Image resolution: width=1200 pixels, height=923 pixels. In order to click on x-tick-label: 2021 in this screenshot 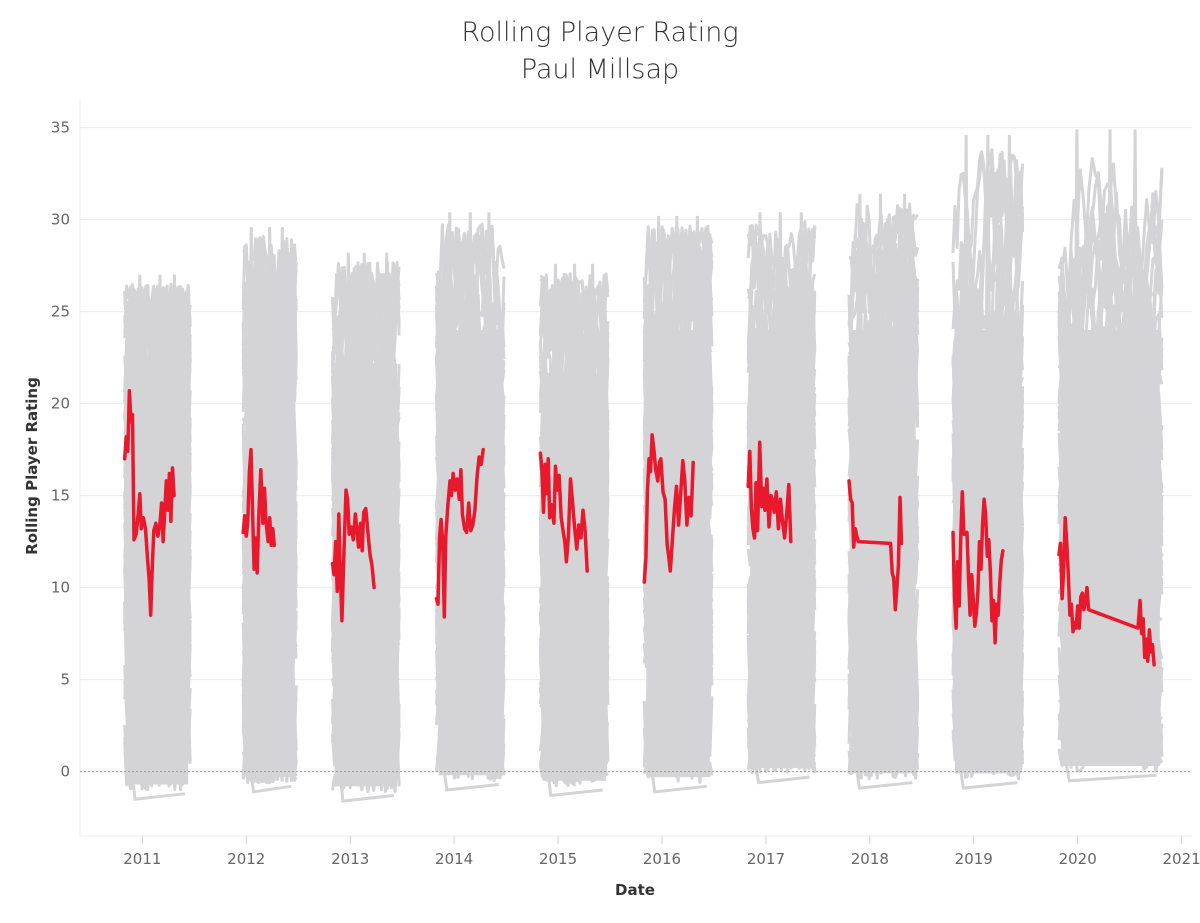, I will do `click(1181, 859)`.